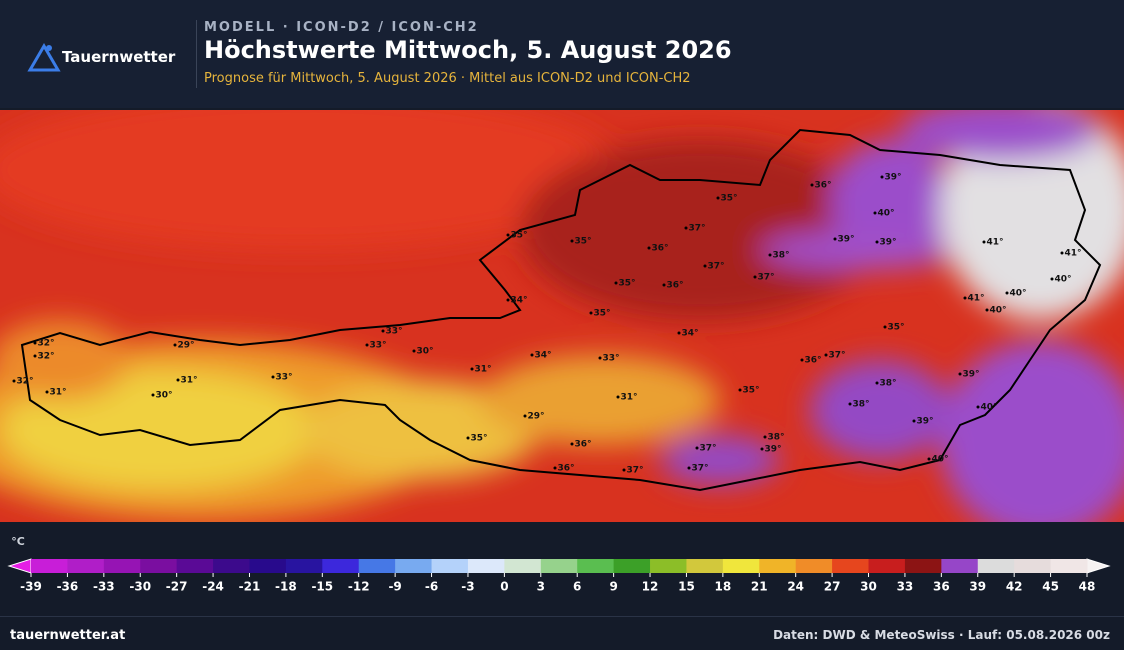  I want to click on tick-label: -36, so click(68, 587).